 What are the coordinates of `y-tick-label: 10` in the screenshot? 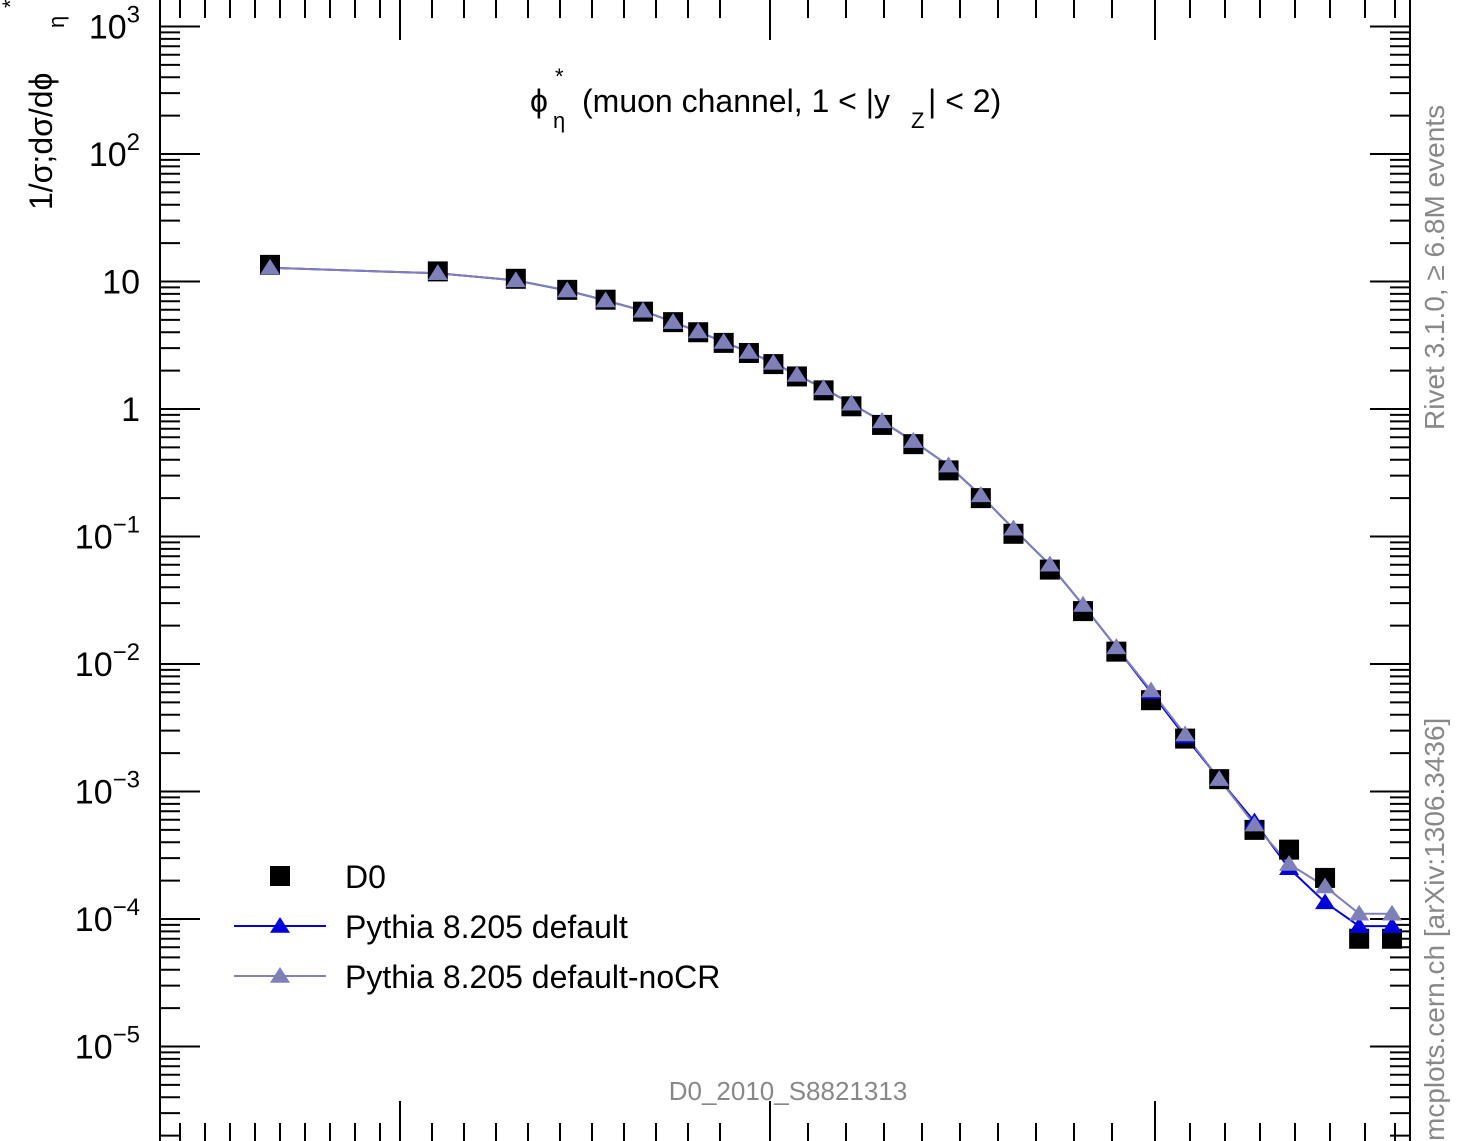 It's located at (121, 283).